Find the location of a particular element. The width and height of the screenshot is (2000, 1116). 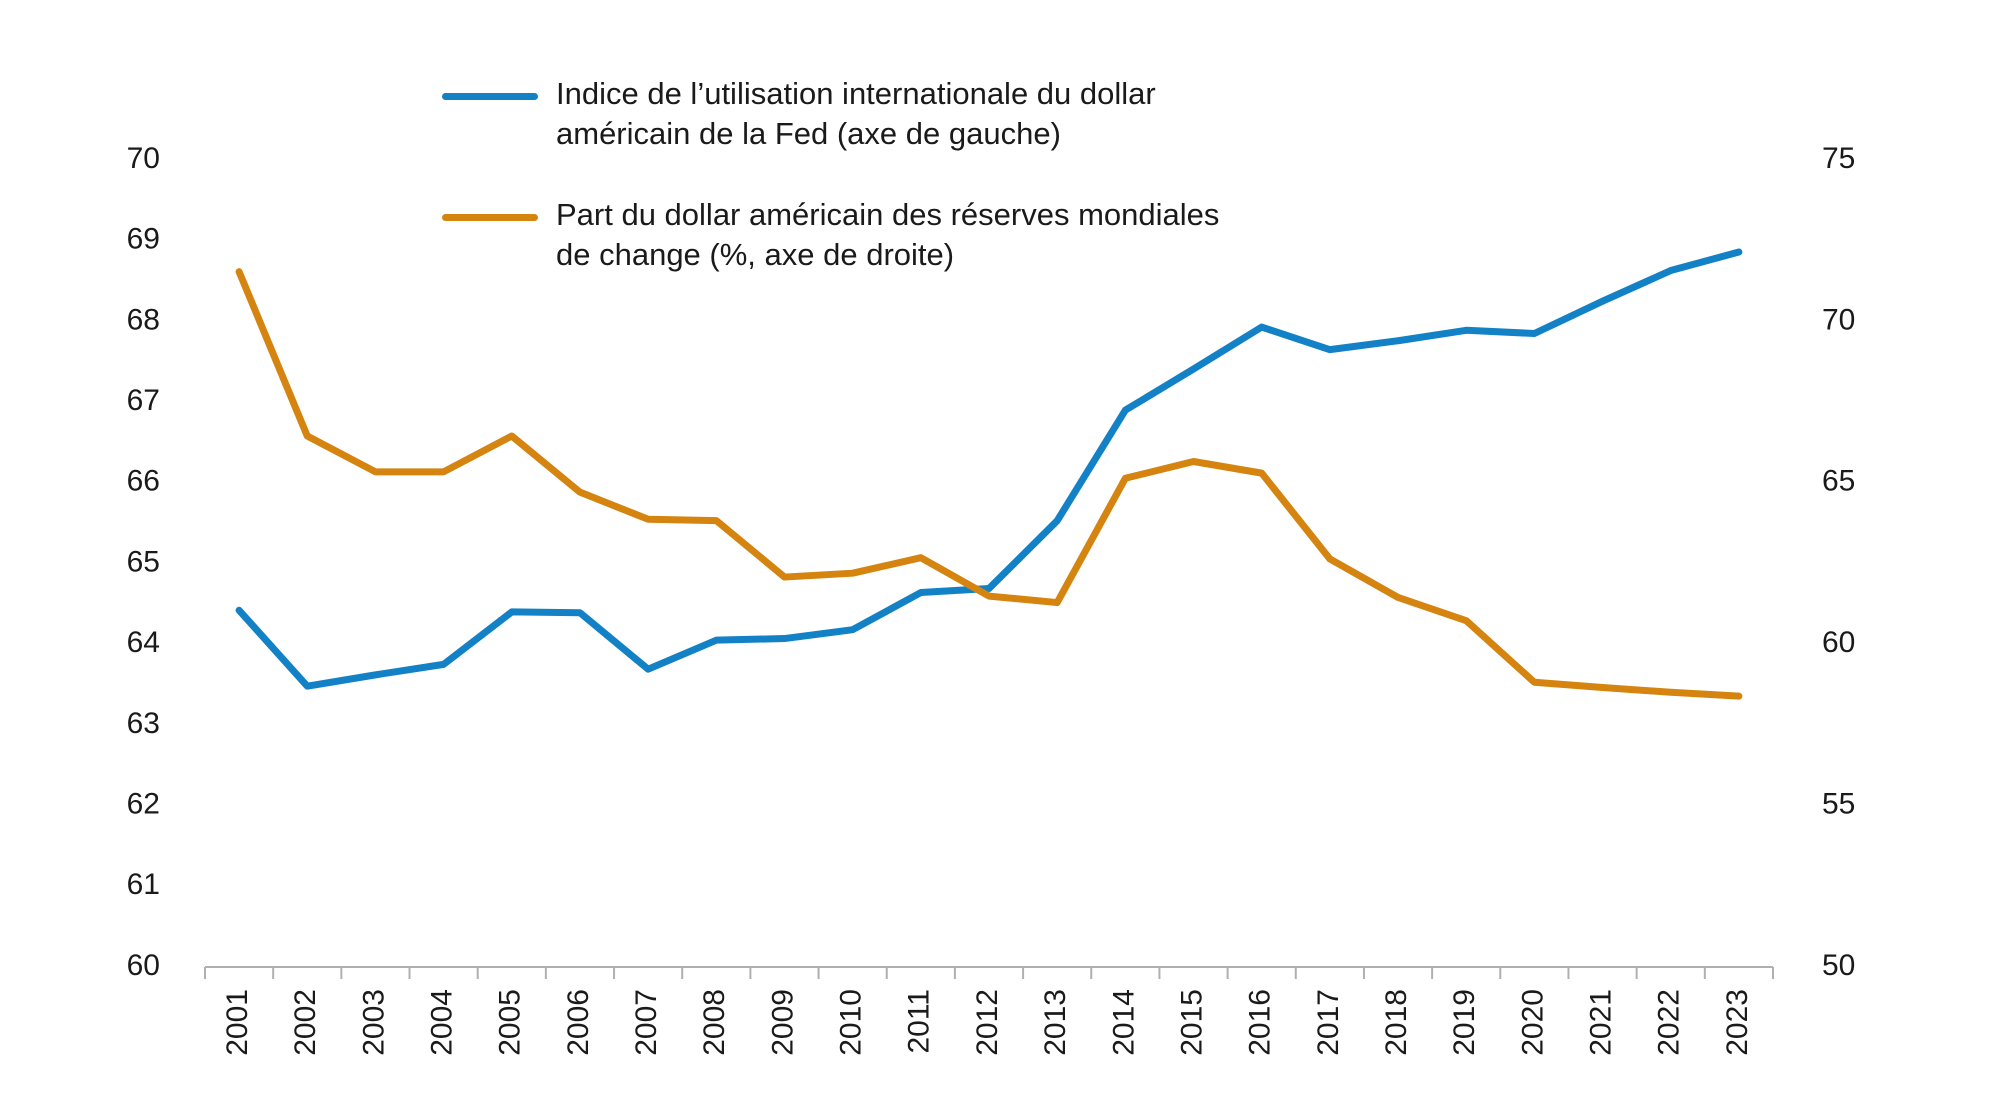

x-tick-label: 2020 is located at coordinates (1532, 1022).